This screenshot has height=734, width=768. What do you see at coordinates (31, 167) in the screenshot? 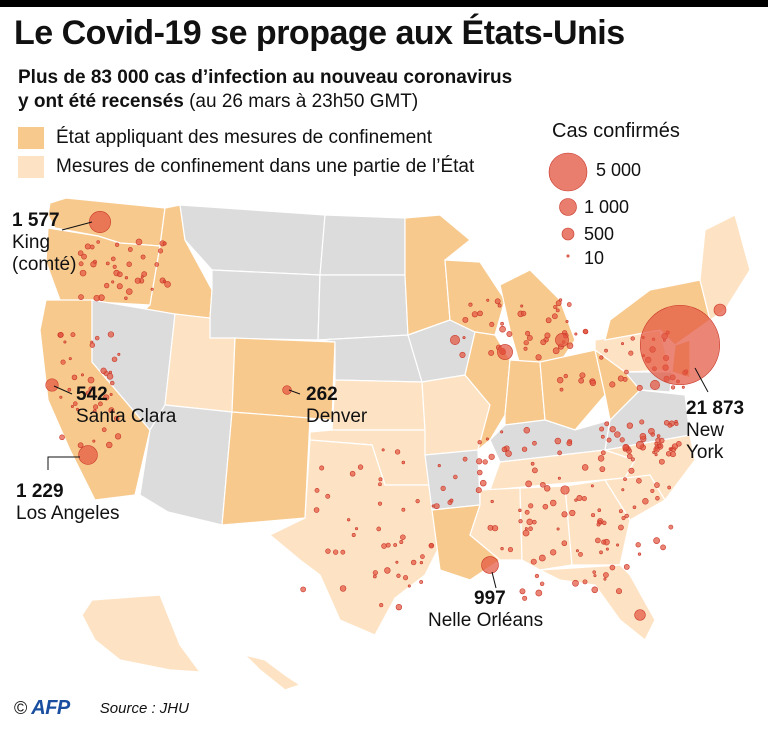
I see `legend-swatch-partial` at bounding box center [31, 167].